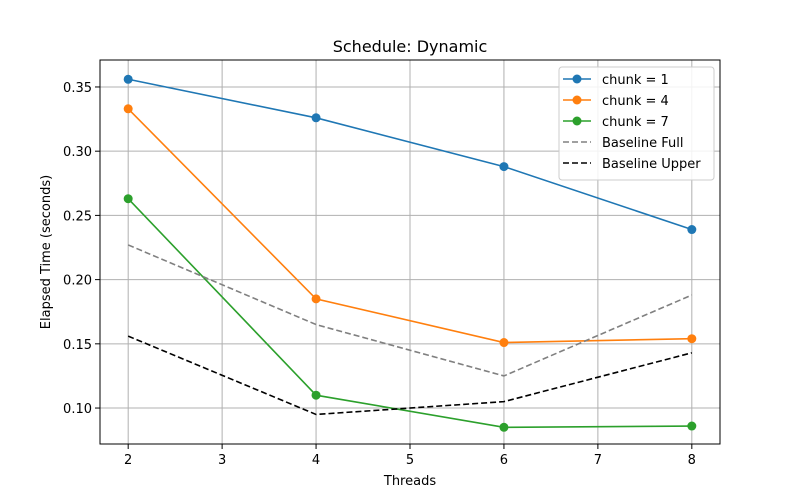 Image resolution: width=800 pixels, height=500 pixels. I want to click on legend-box, so click(636, 123).